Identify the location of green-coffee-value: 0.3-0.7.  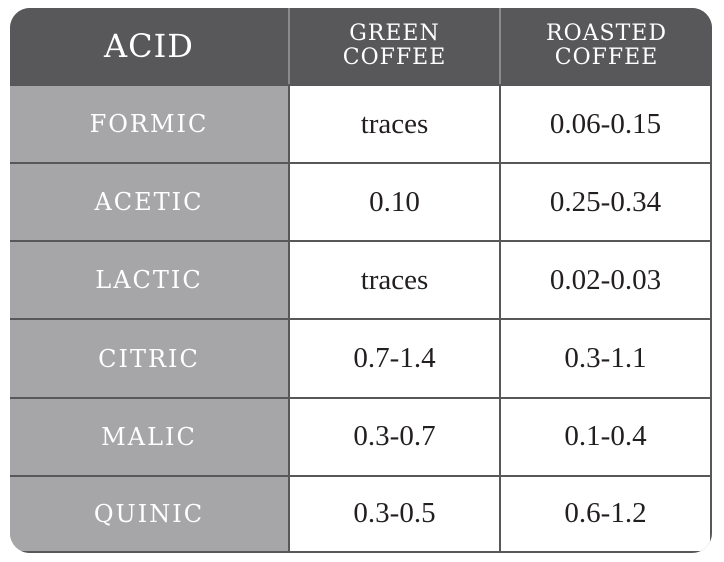
(394, 436).